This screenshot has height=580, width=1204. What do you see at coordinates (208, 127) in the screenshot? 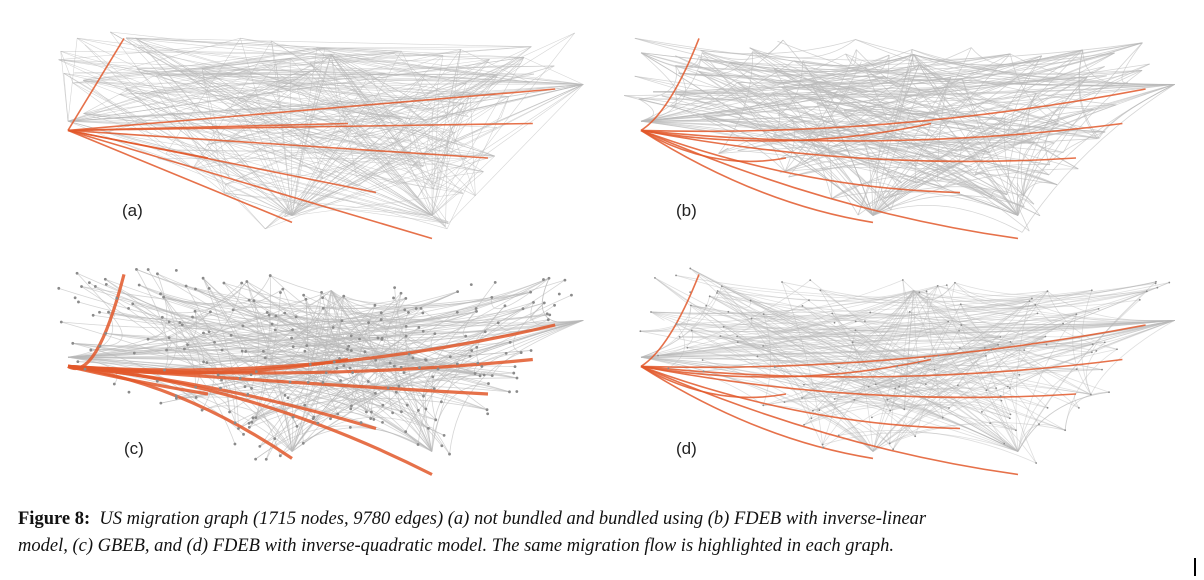
I see `highlighted-flow-edge` at bounding box center [208, 127].